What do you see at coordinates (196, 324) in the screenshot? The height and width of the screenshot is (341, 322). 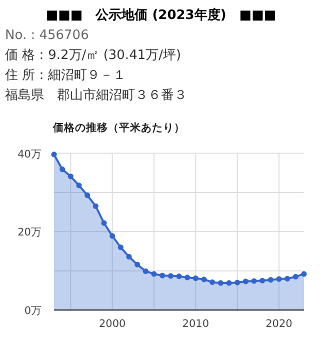 I see `x-tick-label: 2010` at bounding box center [196, 324].